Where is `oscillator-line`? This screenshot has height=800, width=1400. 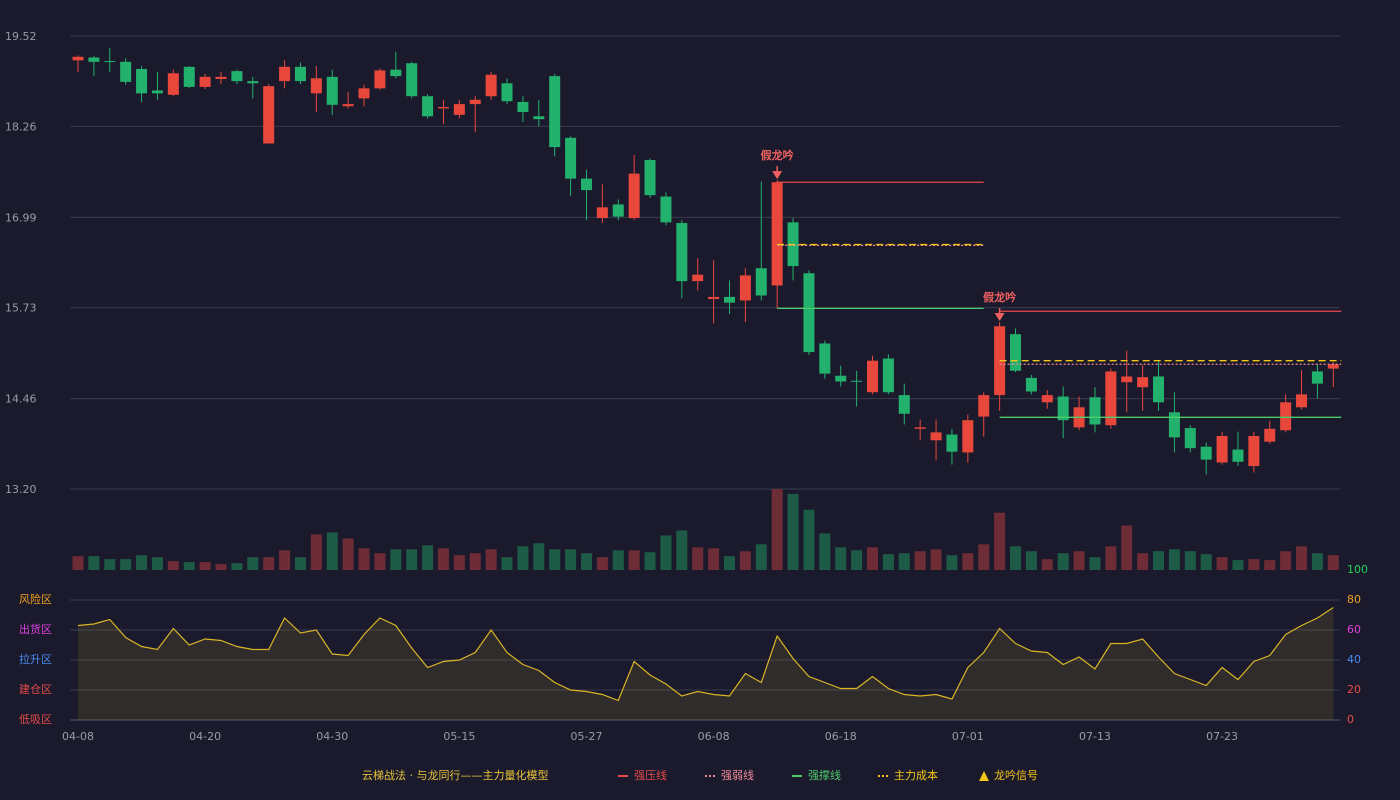
oscillator-line is located at coordinates (705, 654).